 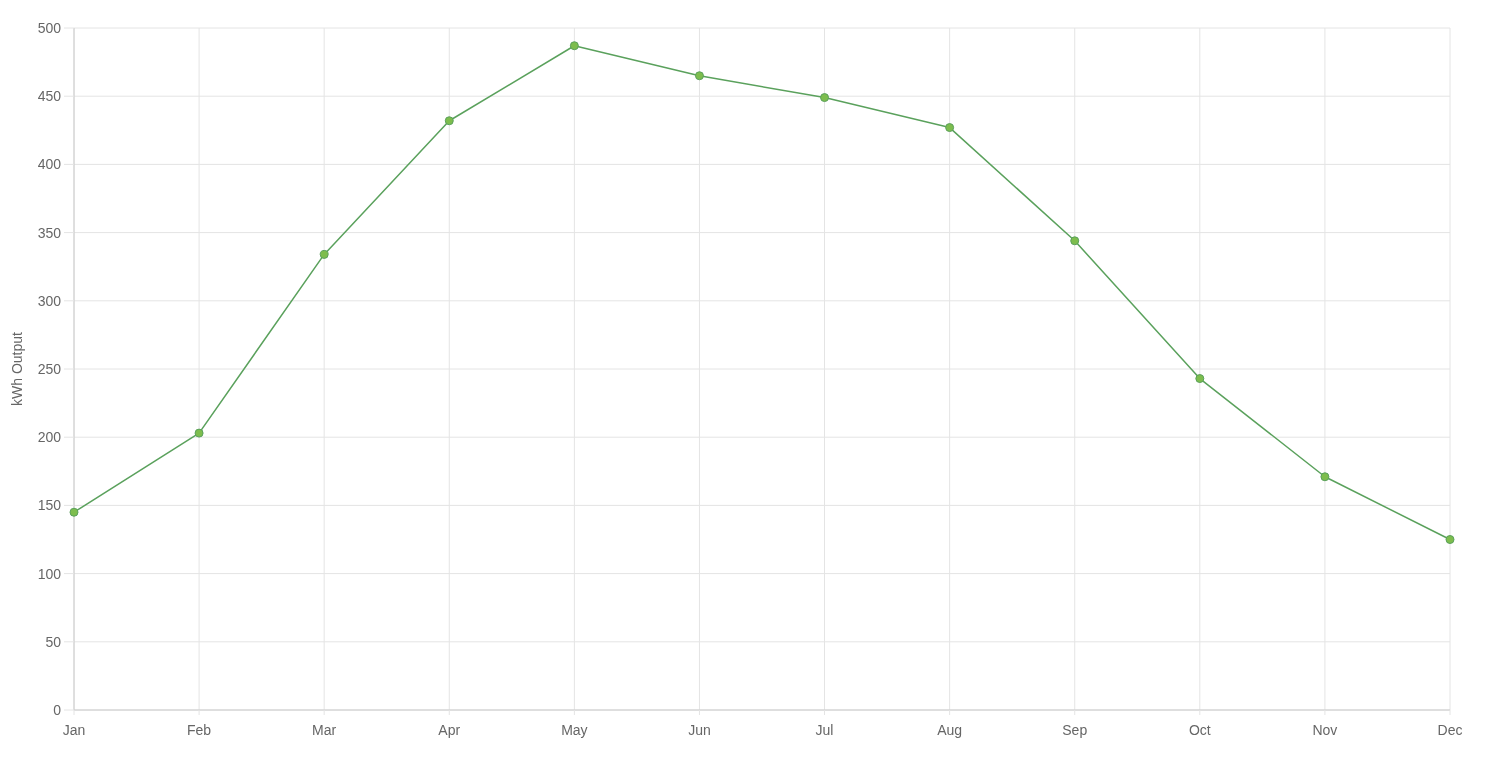 I want to click on y-tick-label: 100, so click(x=49, y=573).